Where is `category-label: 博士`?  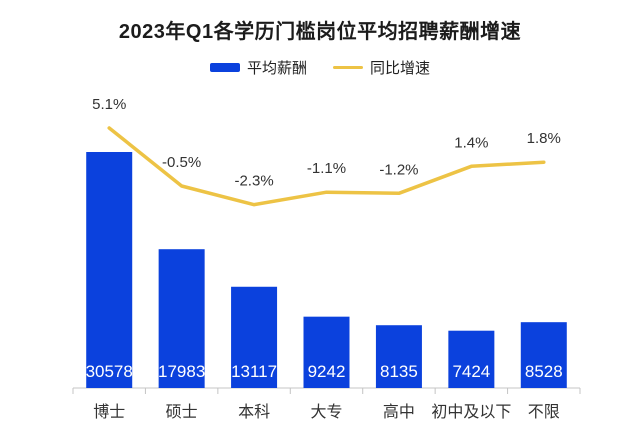 category-label: 博士 is located at coordinates (109, 412).